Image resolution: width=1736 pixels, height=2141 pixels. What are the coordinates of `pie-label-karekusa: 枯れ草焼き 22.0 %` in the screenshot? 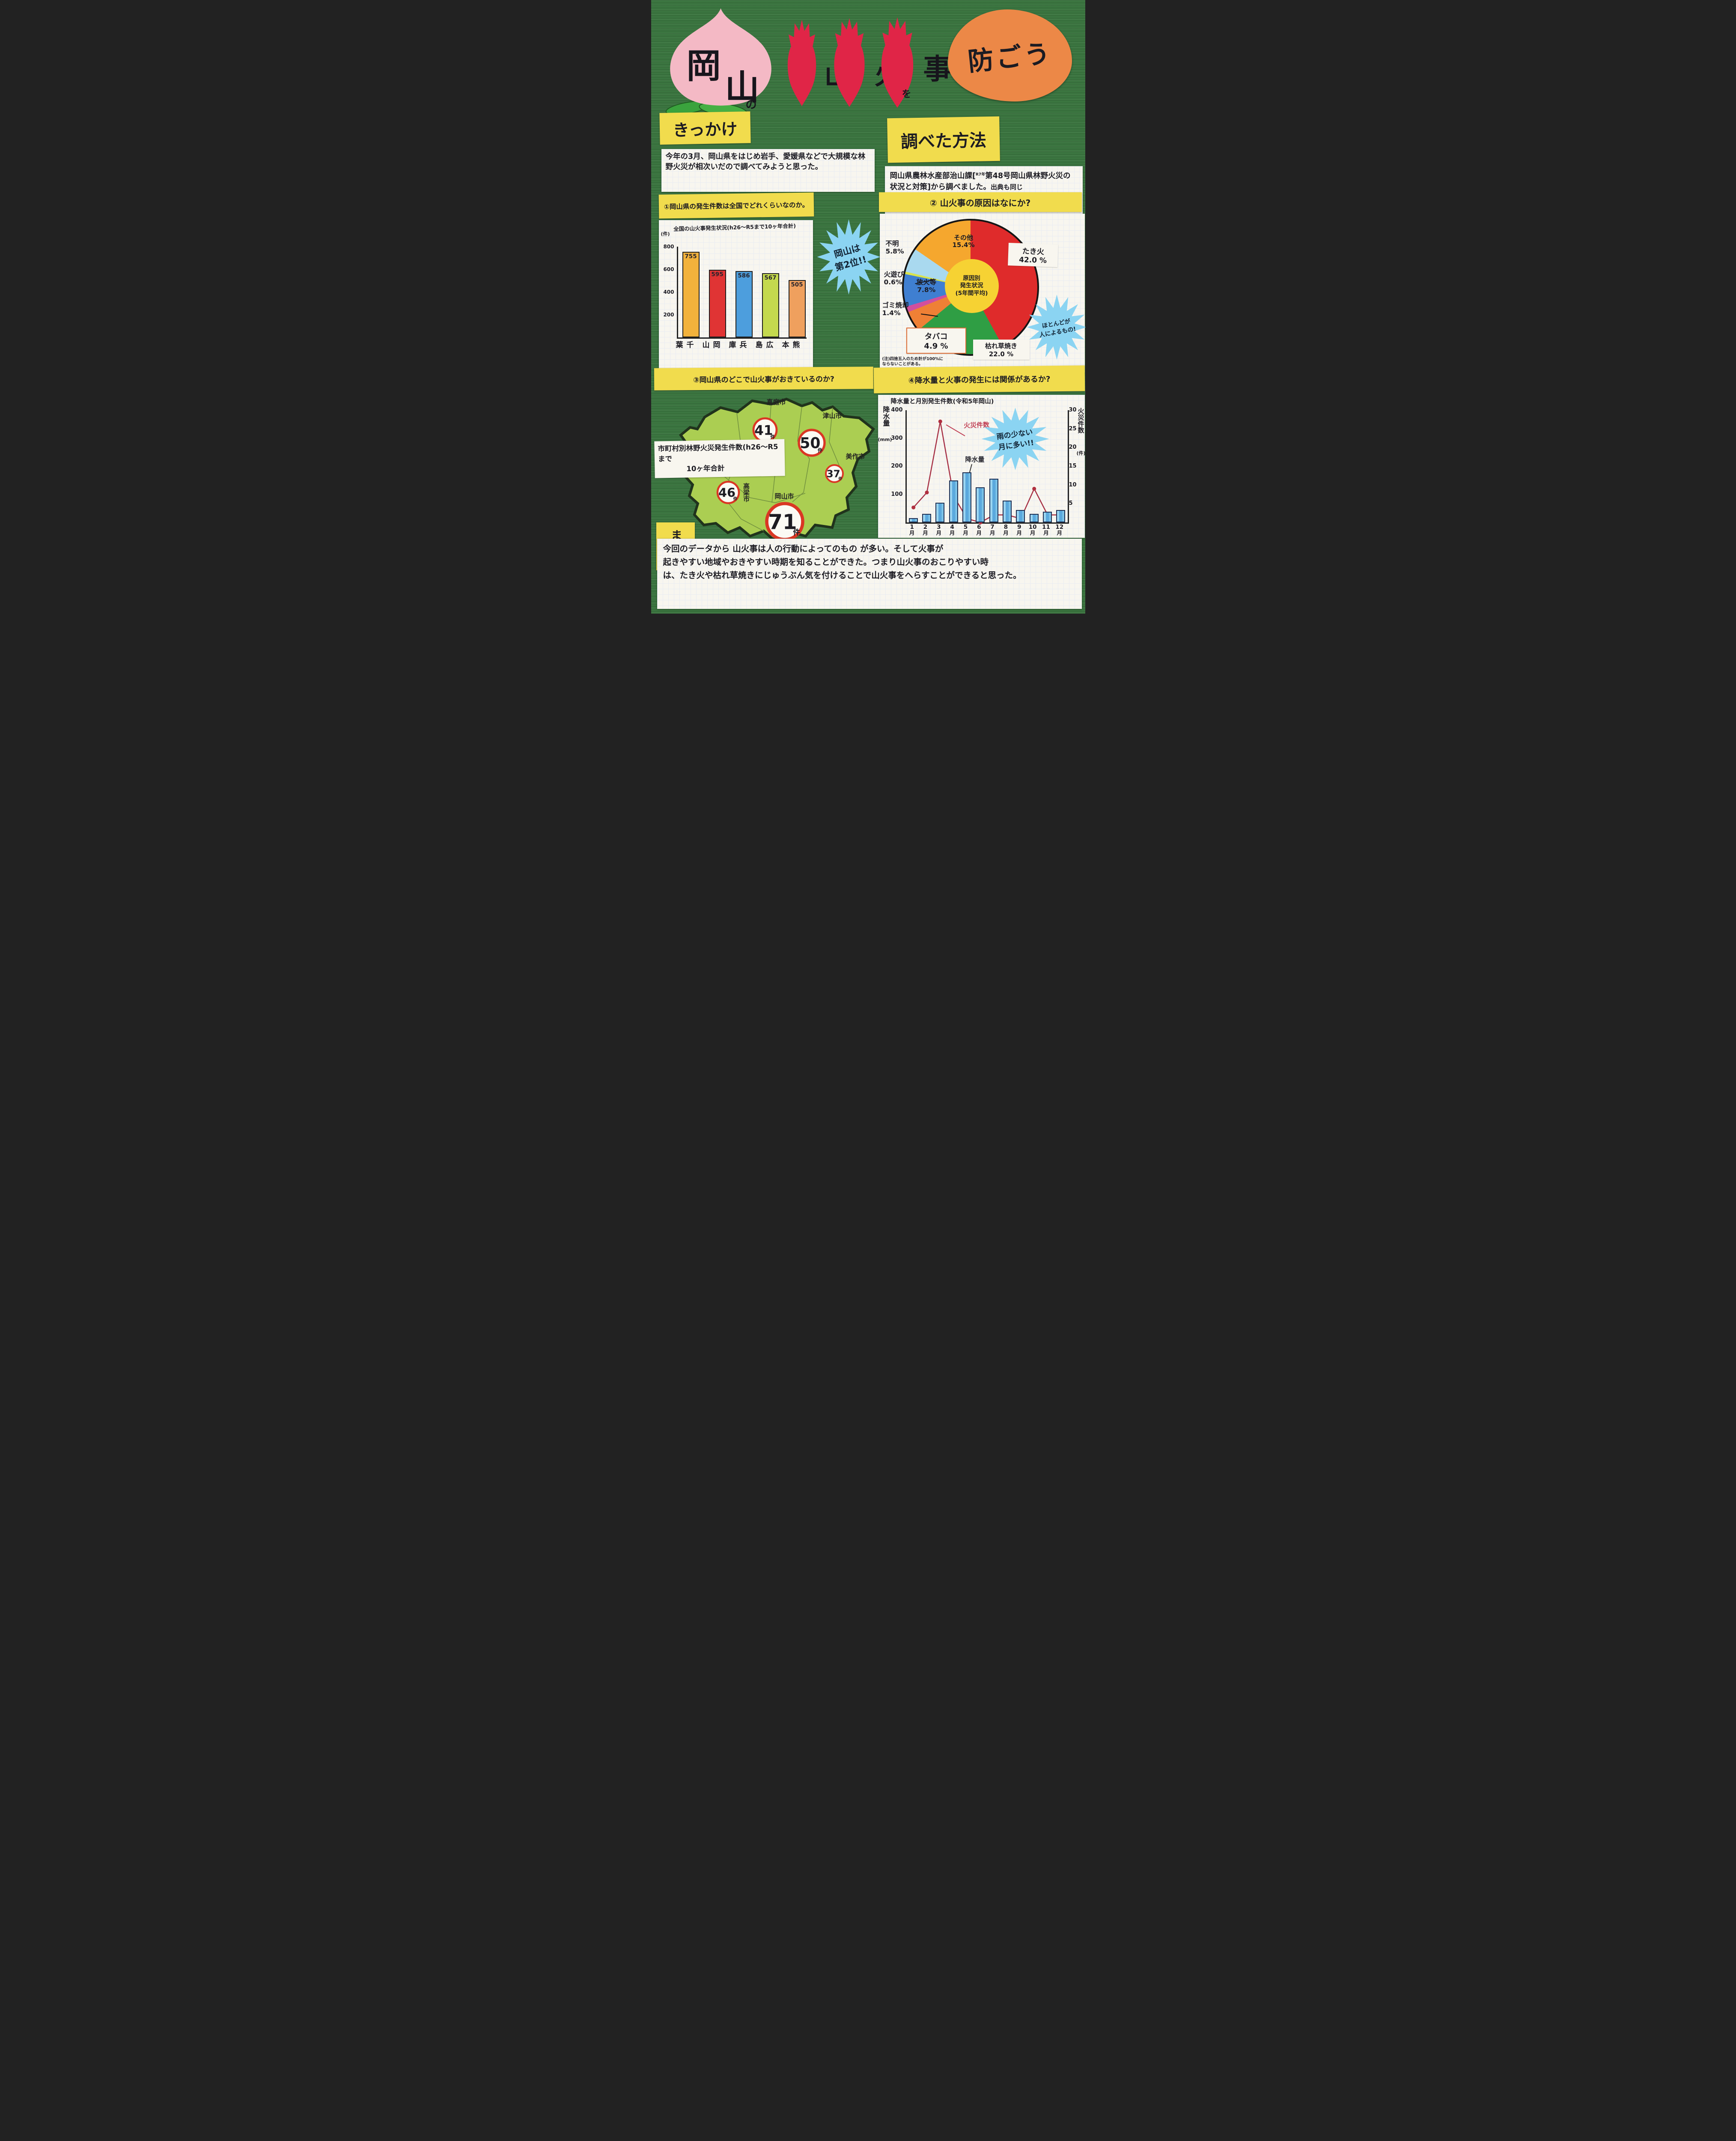 It's located at (1001, 350).